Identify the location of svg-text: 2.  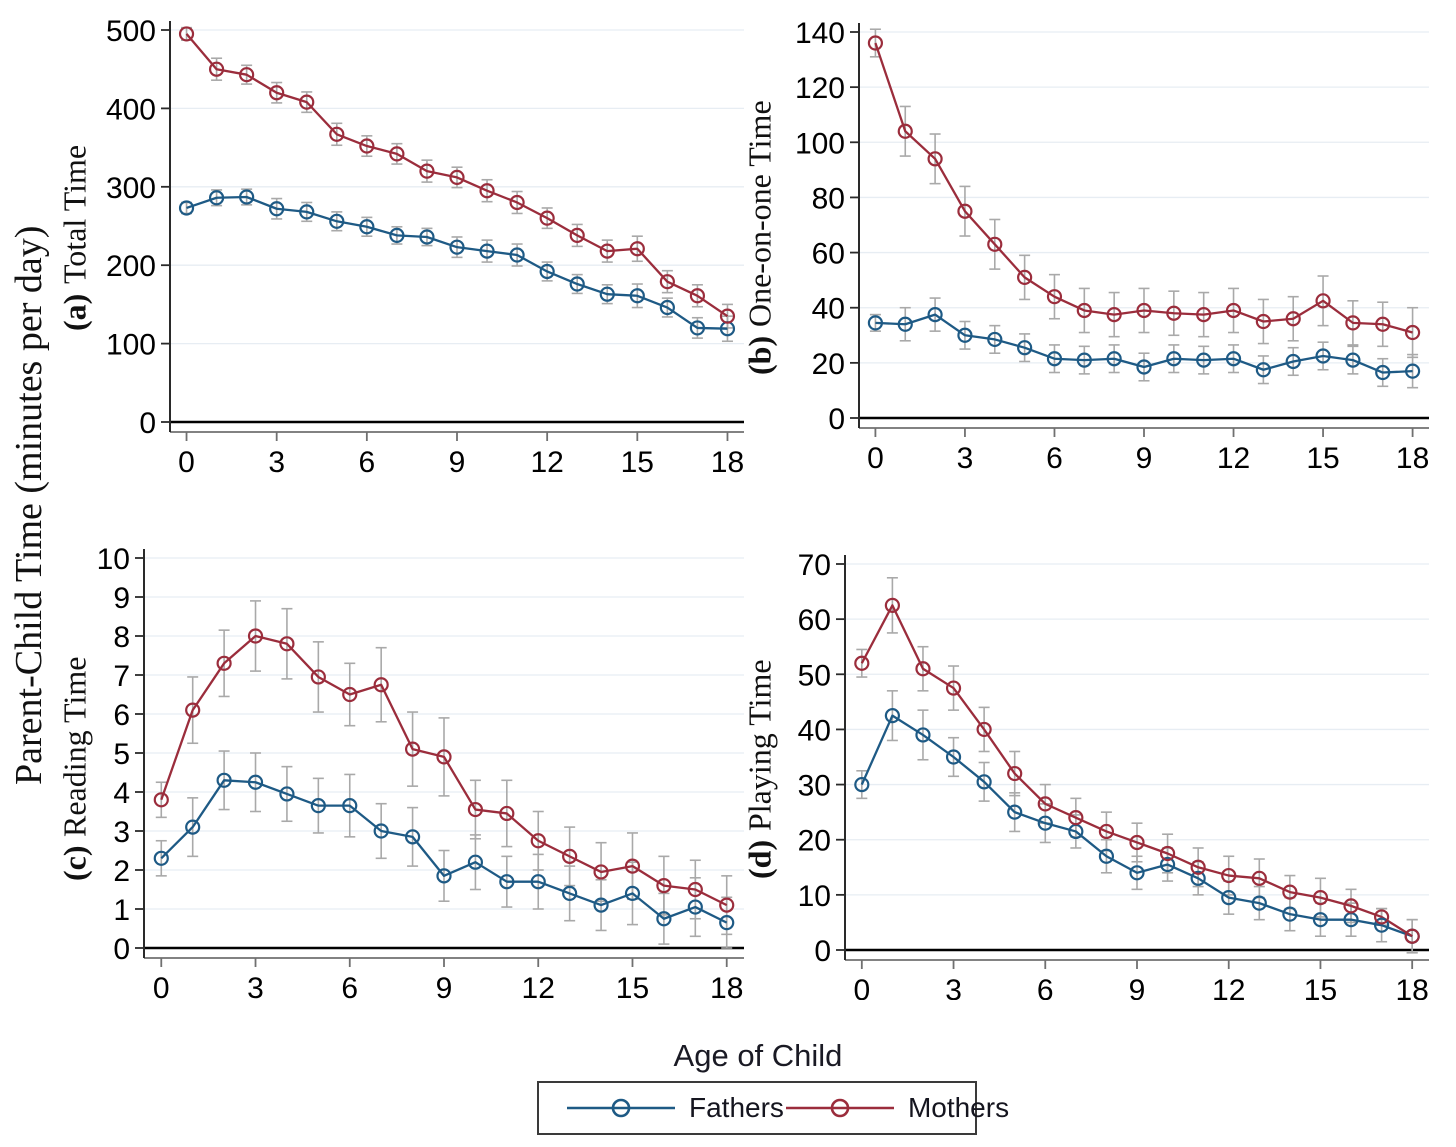
(121, 871).